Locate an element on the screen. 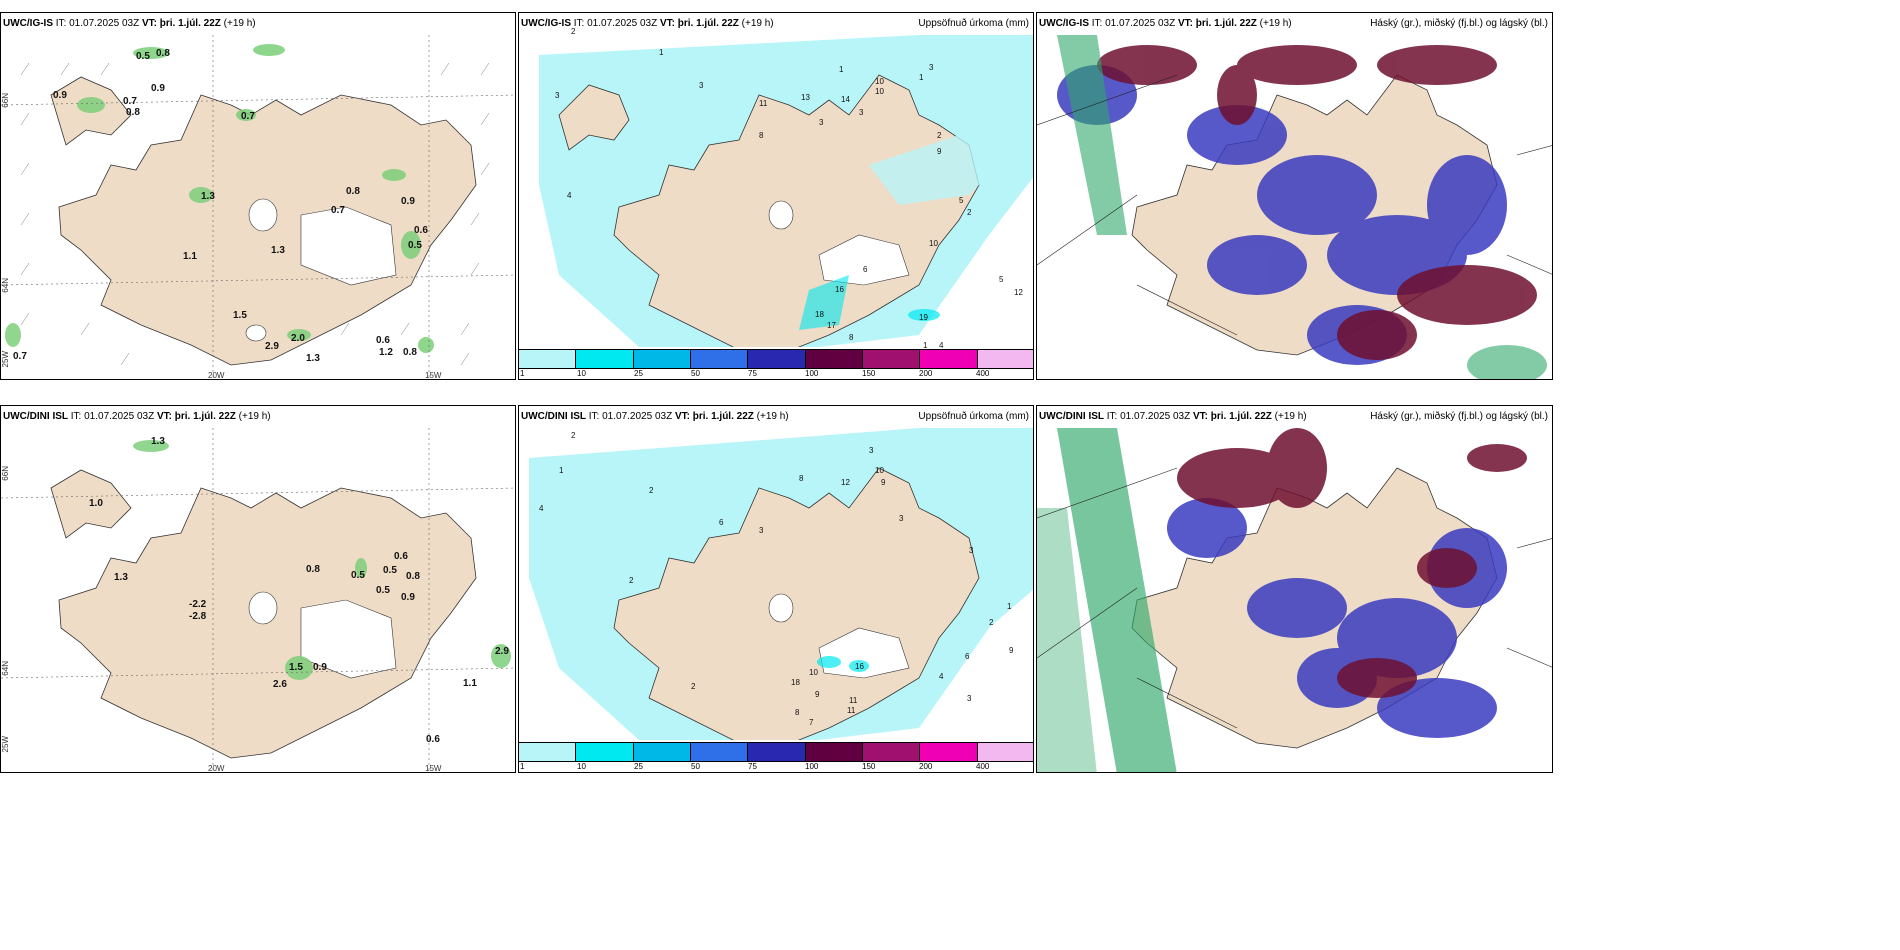 The height and width of the screenshot is (950, 1900). wind-label: 0.9 is located at coordinates (320, 667).